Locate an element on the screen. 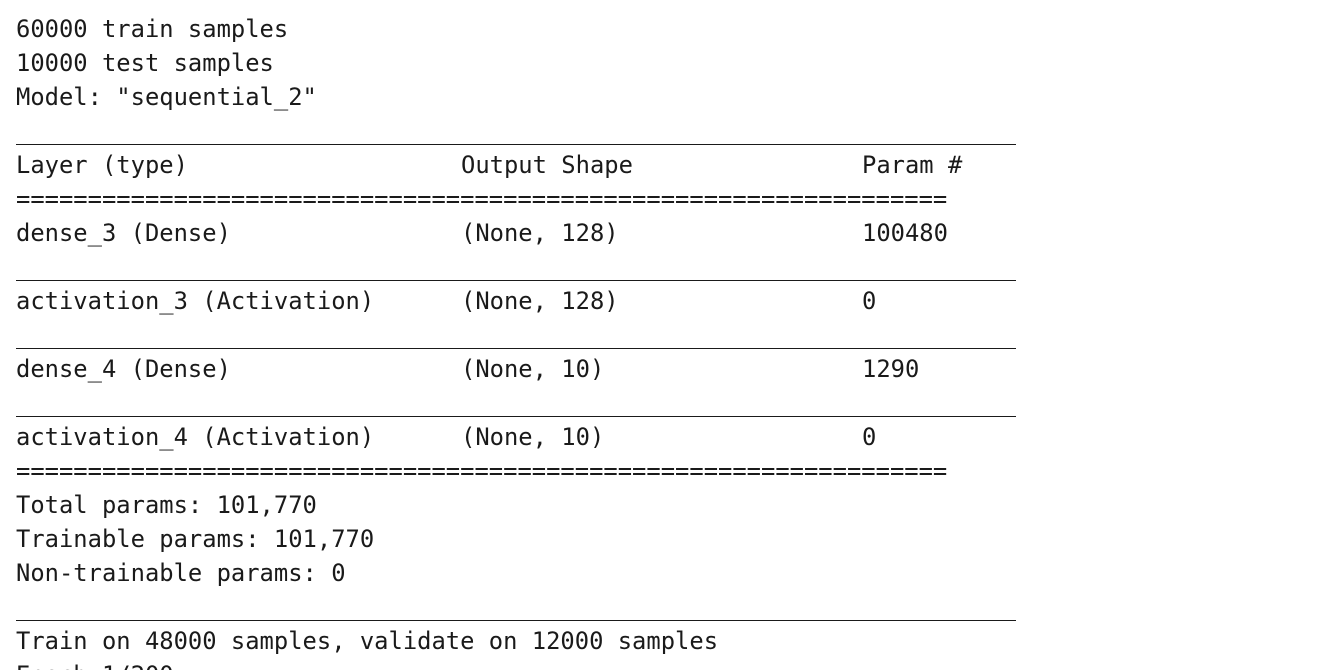  header-output-shape: Output Shape is located at coordinates (547, 165).